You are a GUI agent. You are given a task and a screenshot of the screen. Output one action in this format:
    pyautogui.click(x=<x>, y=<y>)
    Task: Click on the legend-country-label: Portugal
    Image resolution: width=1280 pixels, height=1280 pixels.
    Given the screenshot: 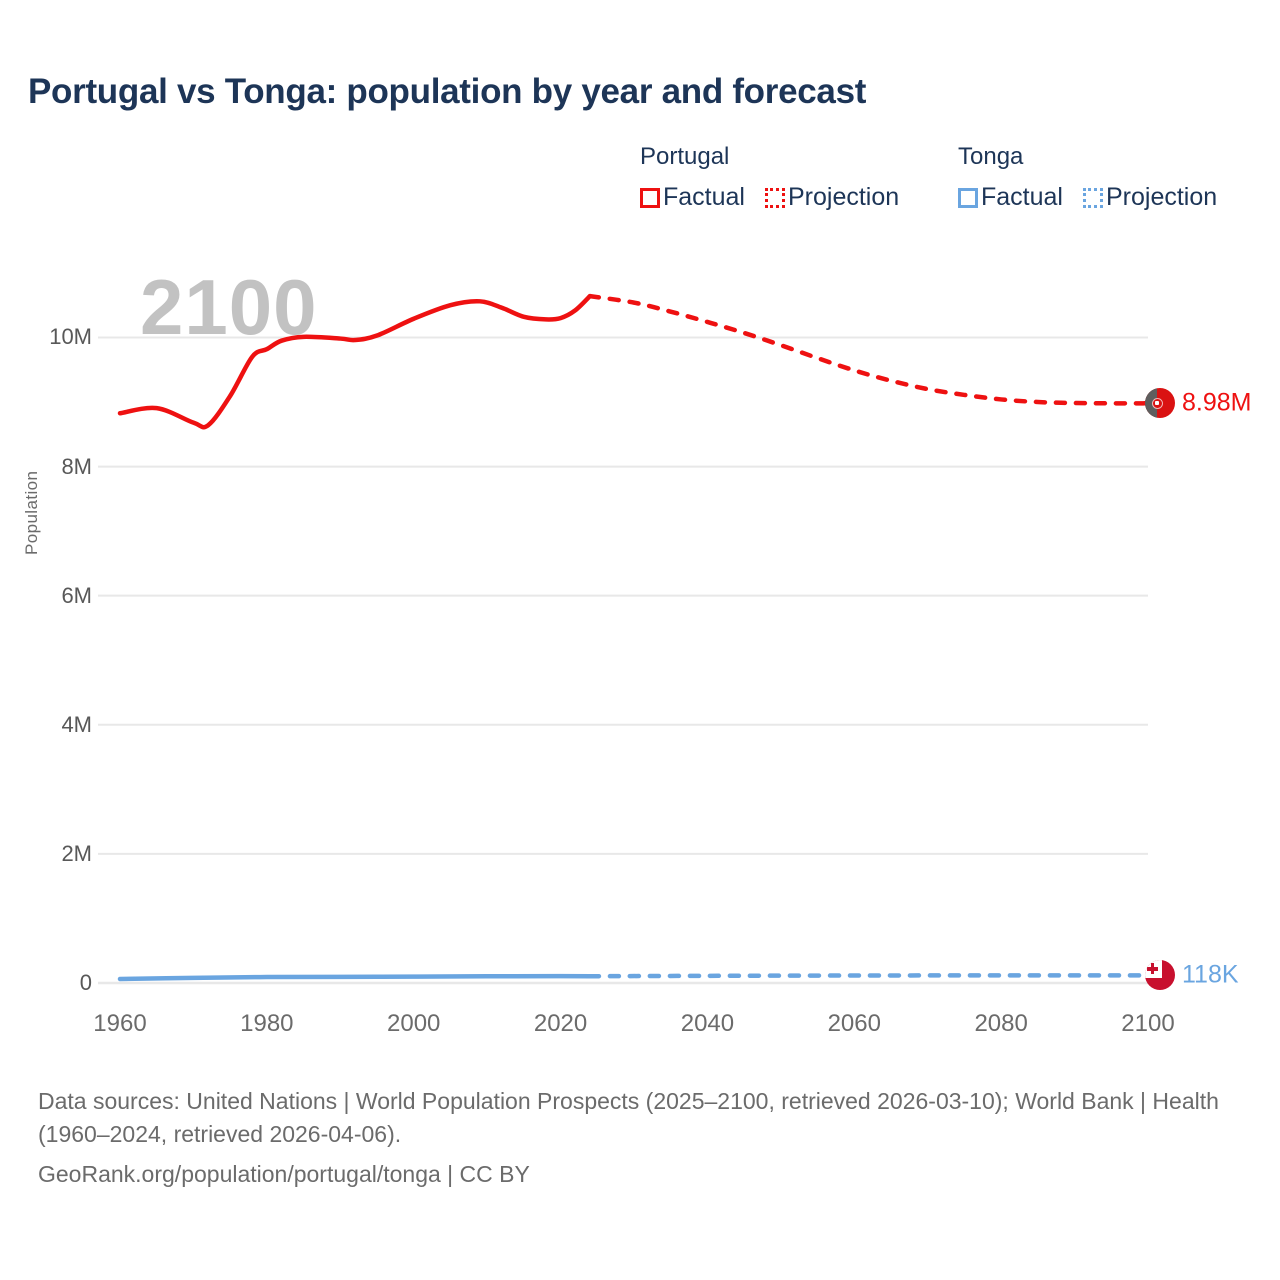 What is the action you would take?
    pyautogui.click(x=685, y=156)
    